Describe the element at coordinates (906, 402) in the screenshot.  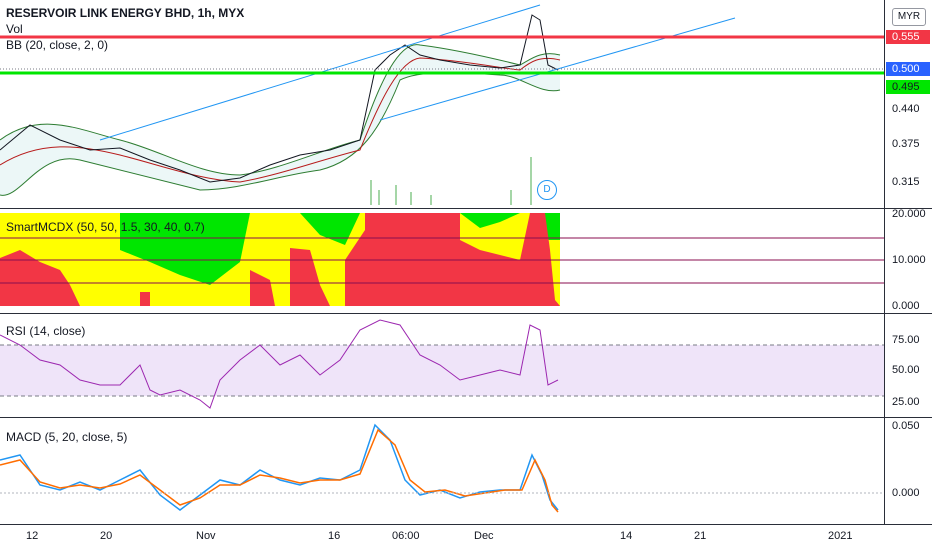
I see `rsi-tick: 25.00` at that location.